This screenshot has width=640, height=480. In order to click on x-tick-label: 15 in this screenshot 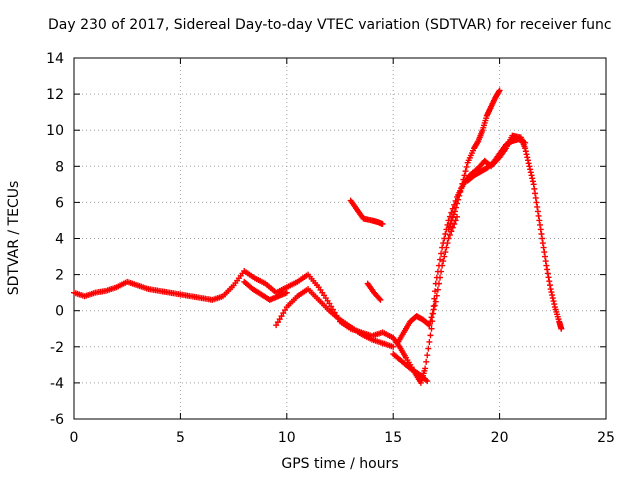, I will do `click(393, 438)`.